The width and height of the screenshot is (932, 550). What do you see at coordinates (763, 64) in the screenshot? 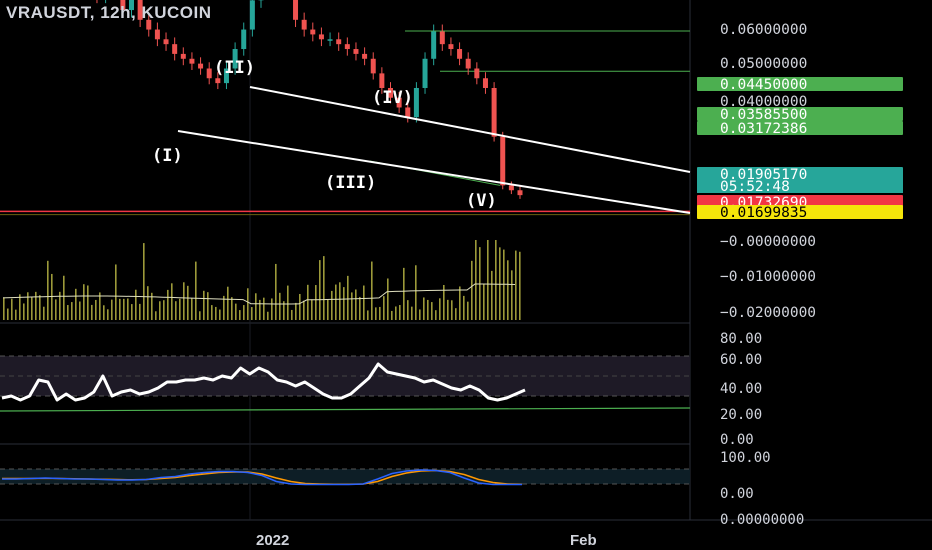
I see `price-axis-label: 0.05000000` at bounding box center [763, 64].